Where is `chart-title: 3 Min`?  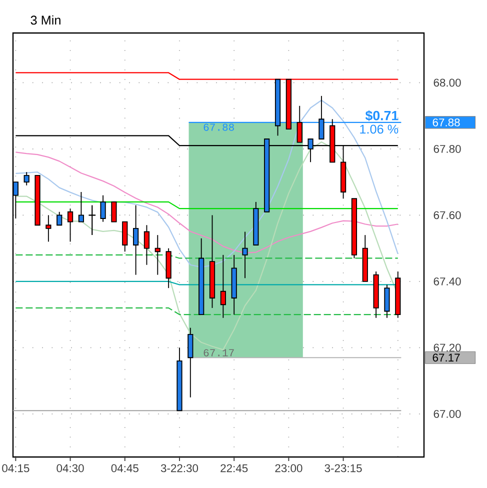 chart-title: 3 Min is located at coordinates (45, 20).